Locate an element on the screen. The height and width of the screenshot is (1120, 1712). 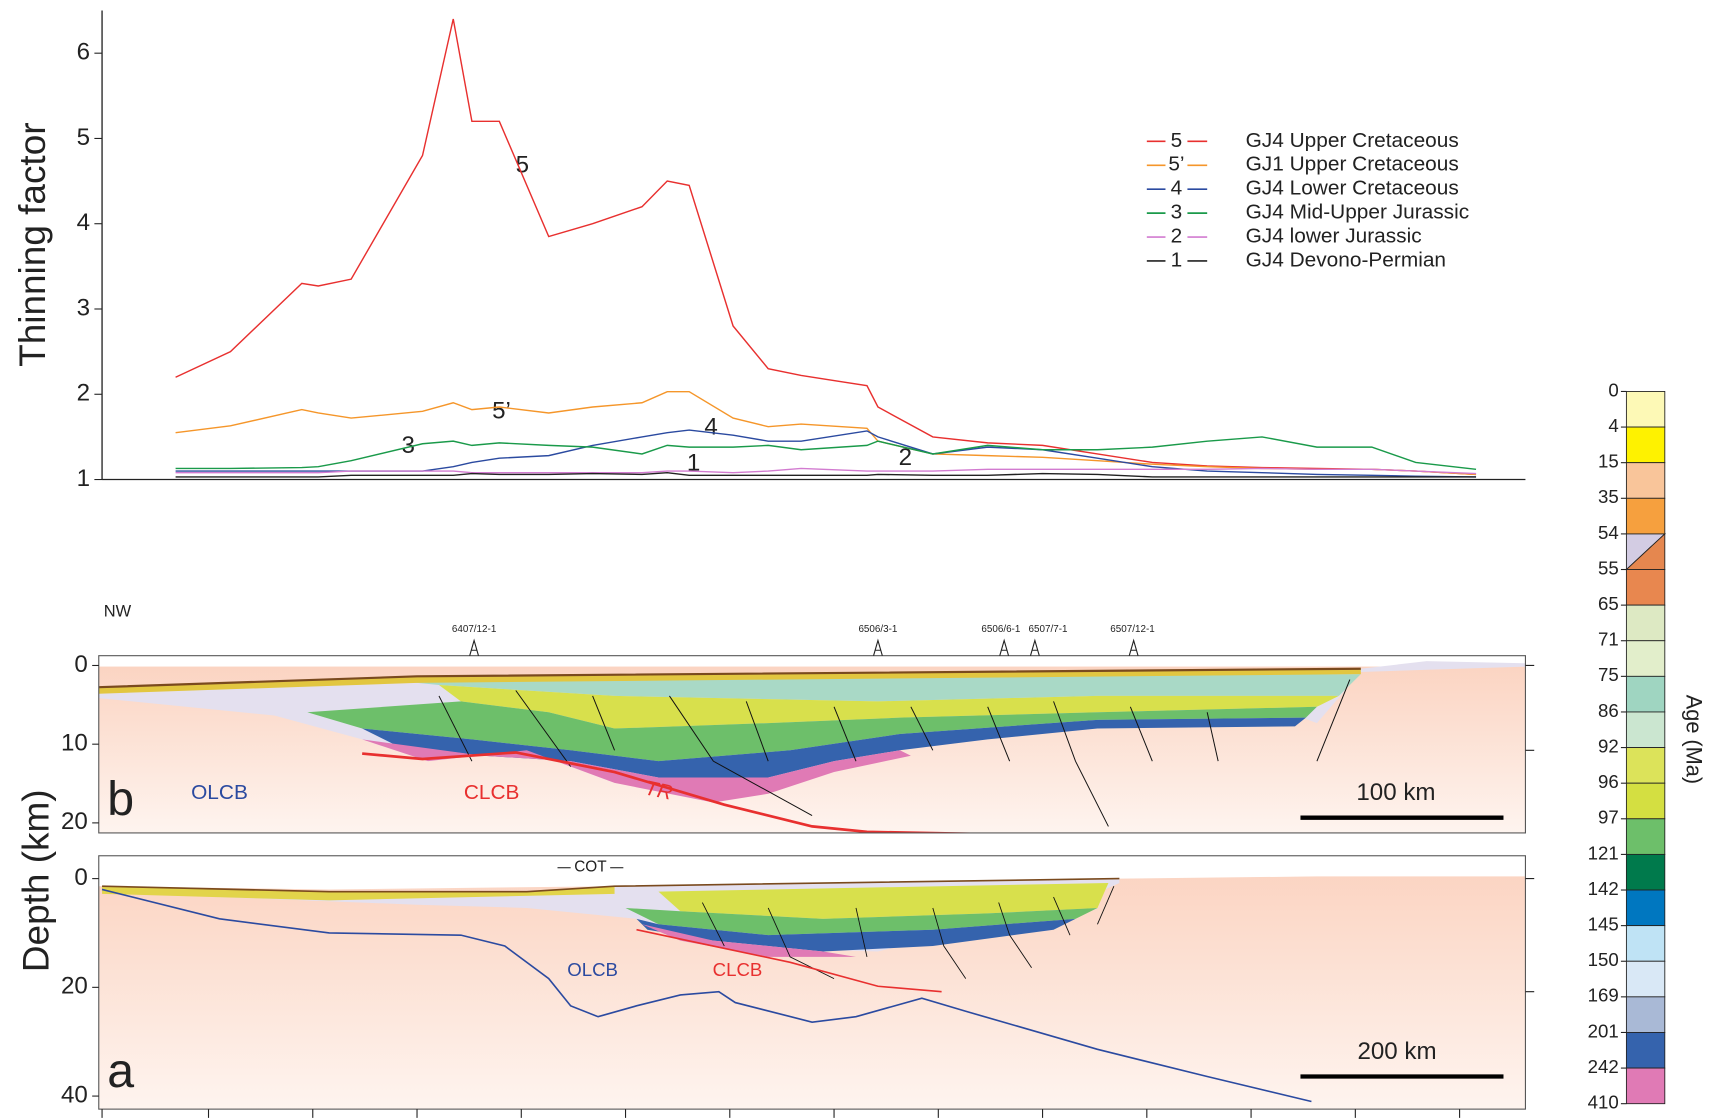
direction-label: NW is located at coordinates (118, 612).